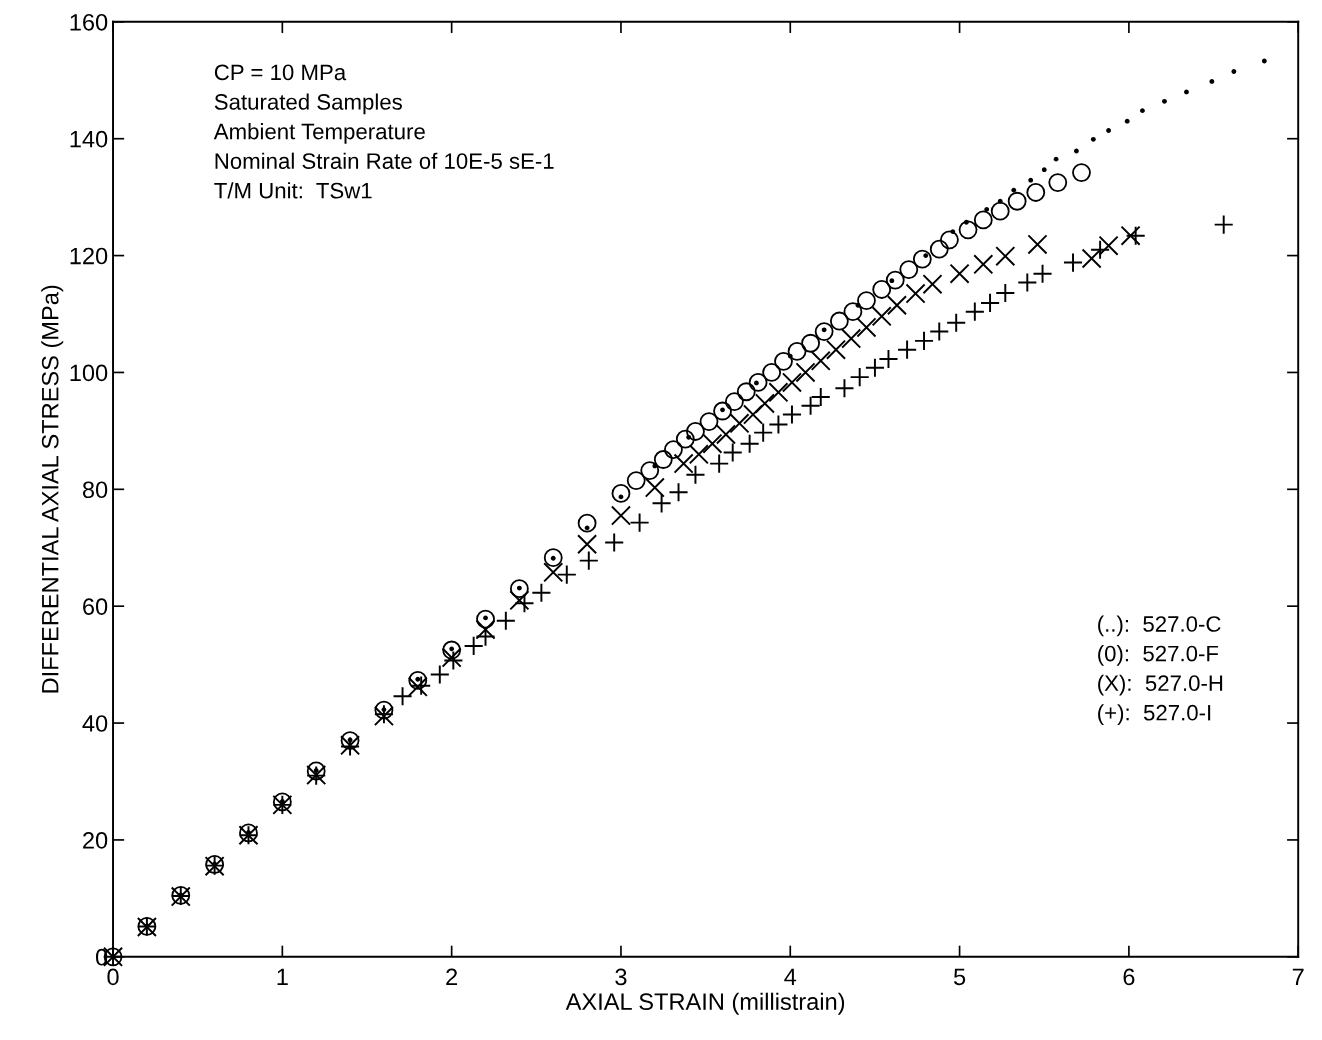 This screenshot has width=1322, height=1040. Describe the element at coordinates (790, 977) in the screenshot. I see `x-tick-label: 4` at that location.